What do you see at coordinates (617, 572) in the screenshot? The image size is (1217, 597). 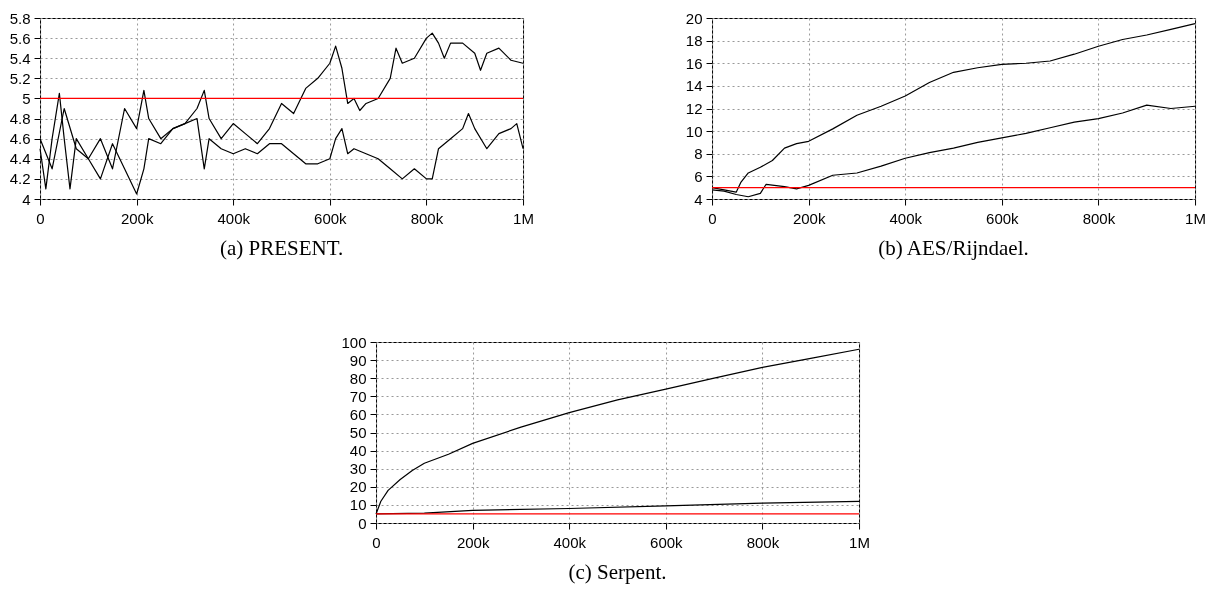 I see `text: (c) Serpent.` at bounding box center [617, 572].